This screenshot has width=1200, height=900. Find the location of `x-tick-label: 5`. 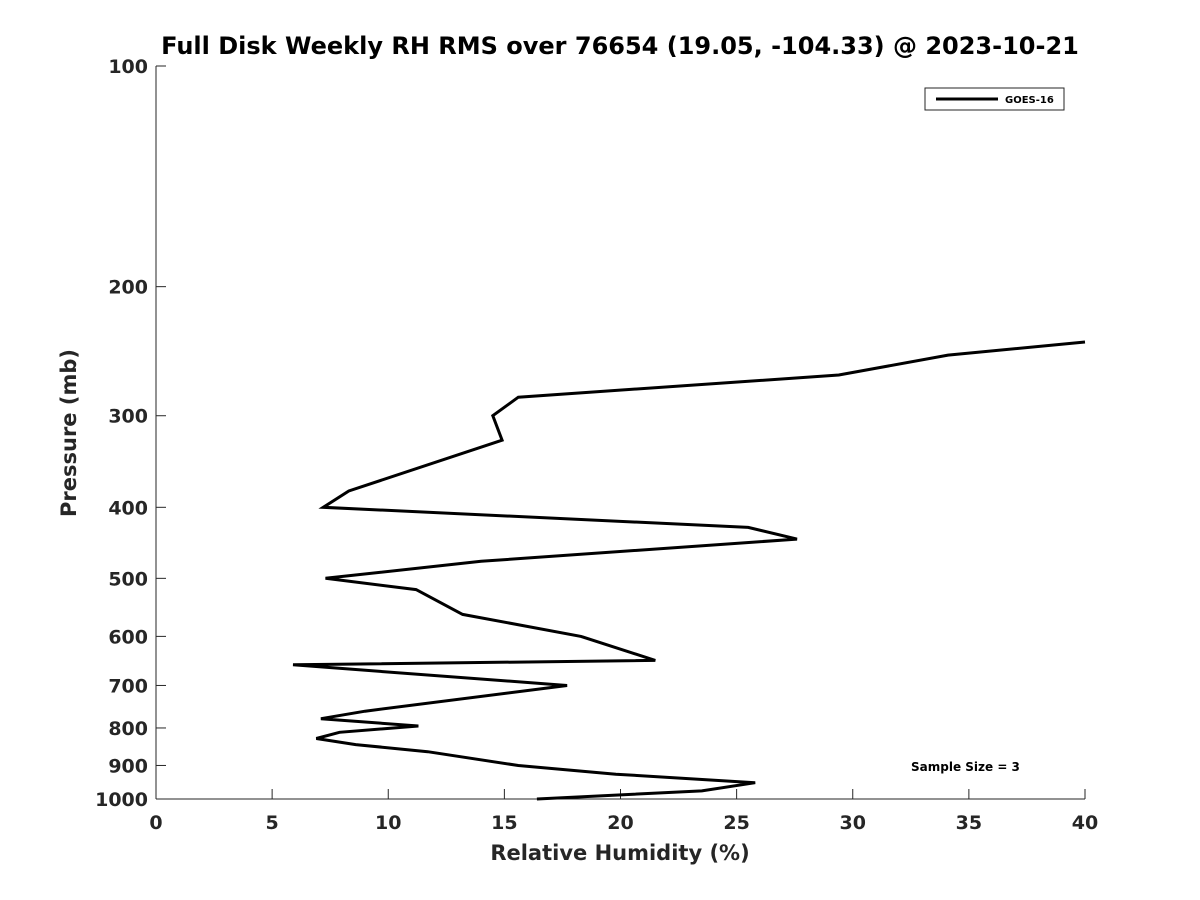

x-tick-label: 5 is located at coordinates (272, 823).